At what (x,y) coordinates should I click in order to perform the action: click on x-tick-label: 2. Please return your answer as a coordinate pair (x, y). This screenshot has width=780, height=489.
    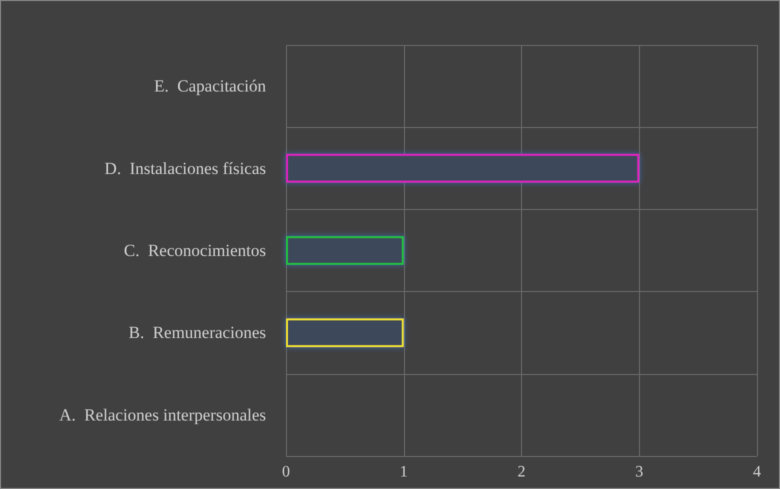
    Looking at the image, I should click on (522, 472).